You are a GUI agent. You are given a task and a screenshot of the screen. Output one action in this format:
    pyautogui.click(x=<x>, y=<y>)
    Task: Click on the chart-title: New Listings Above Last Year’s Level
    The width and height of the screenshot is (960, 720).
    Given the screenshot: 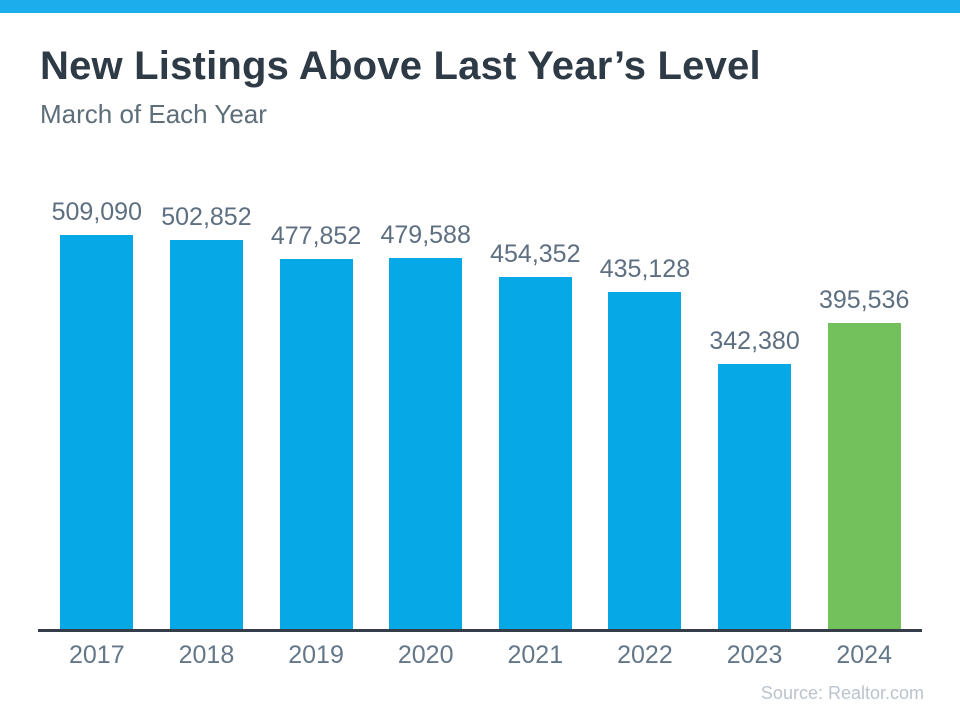 What is the action you would take?
    pyautogui.click(x=400, y=66)
    